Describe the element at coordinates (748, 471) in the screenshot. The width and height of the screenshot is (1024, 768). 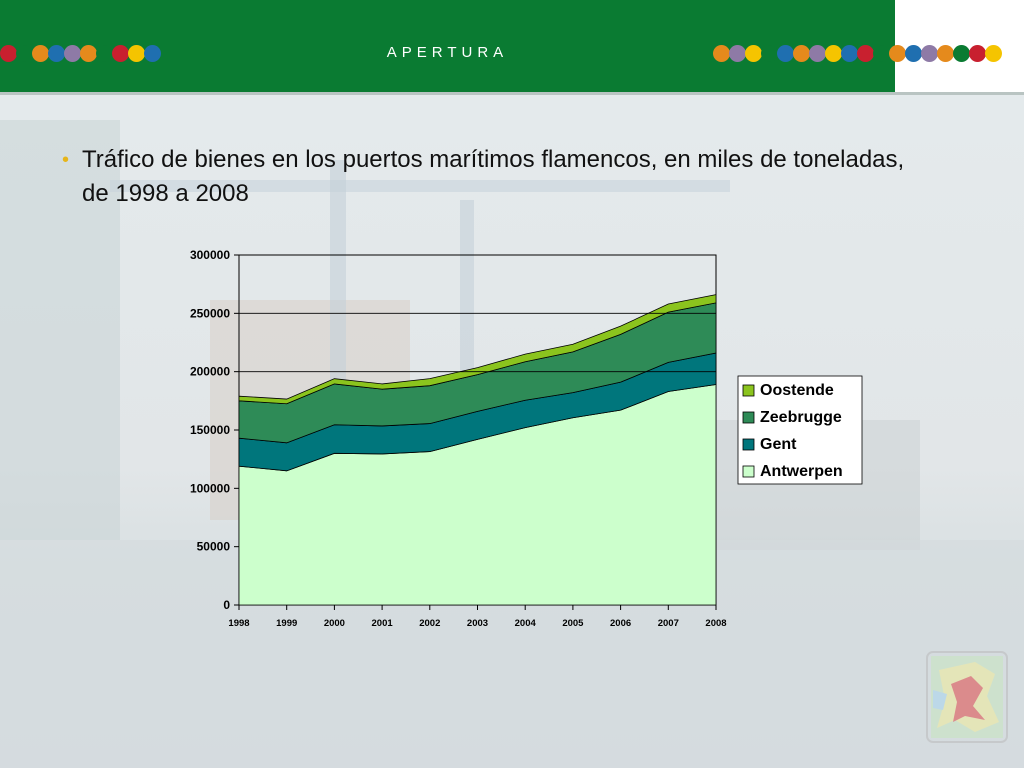
I see `legend-swatch-antwerpen` at that location.